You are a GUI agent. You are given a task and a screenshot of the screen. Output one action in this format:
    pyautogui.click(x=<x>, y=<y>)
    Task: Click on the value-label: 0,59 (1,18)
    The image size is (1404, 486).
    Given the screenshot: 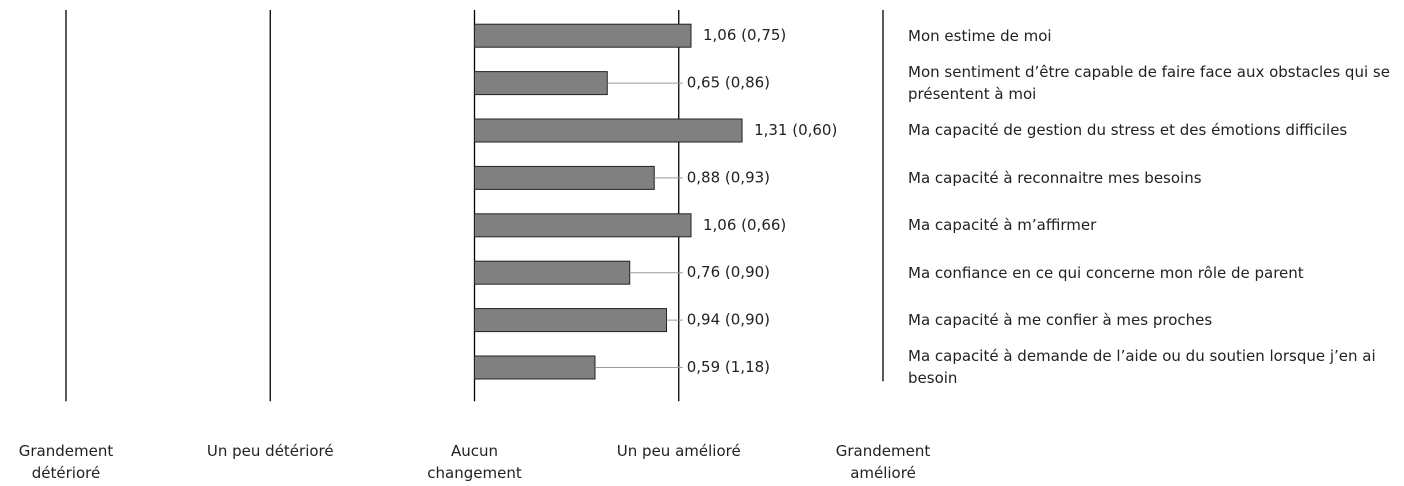 What is the action you would take?
    pyautogui.click(x=728, y=367)
    